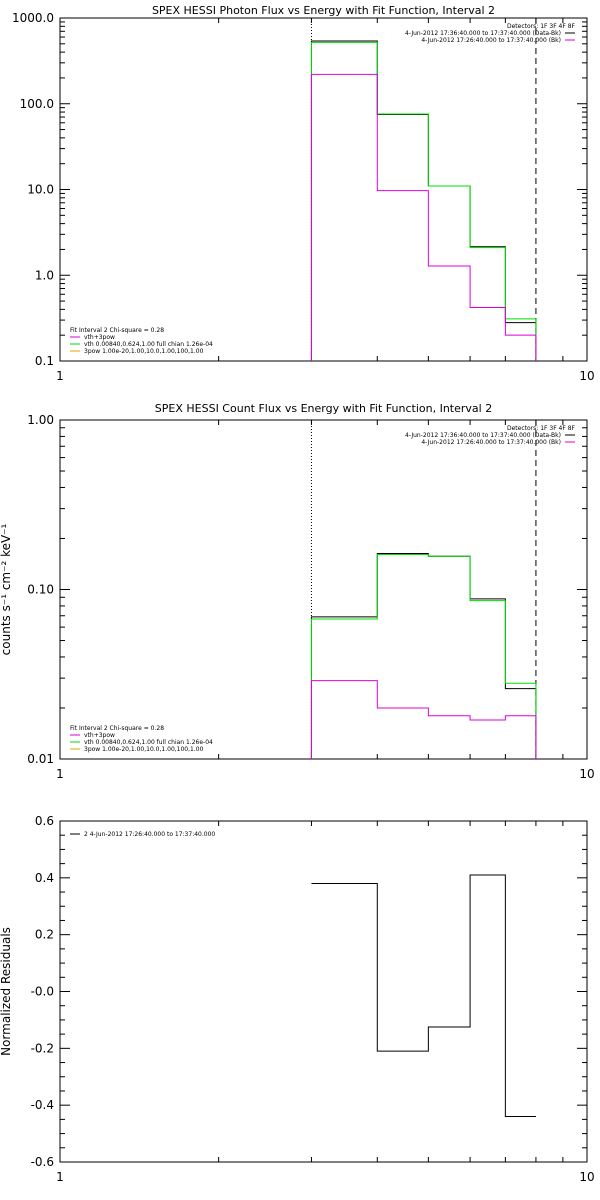  What do you see at coordinates (44, 935) in the screenshot?
I see `y-tick-label: 0.2` at bounding box center [44, 935].